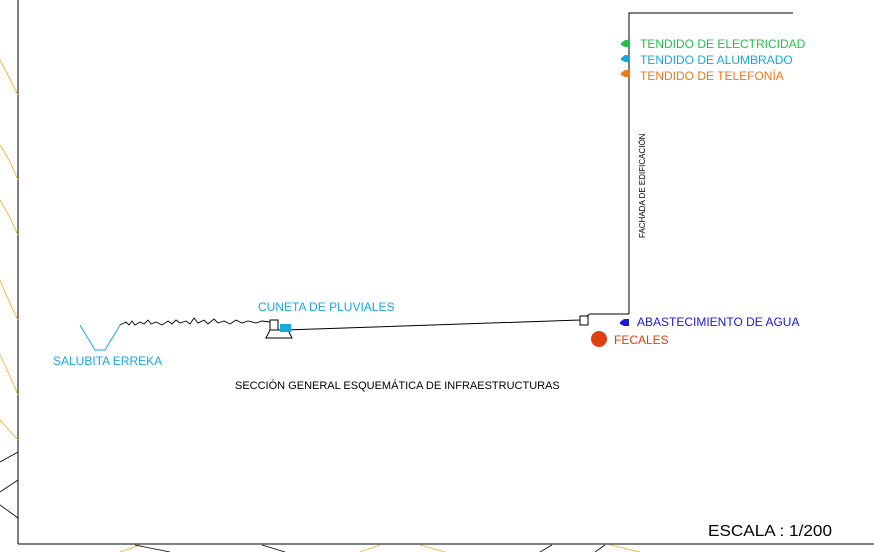  I want to click on electricidad-marker, so click(625, 43).